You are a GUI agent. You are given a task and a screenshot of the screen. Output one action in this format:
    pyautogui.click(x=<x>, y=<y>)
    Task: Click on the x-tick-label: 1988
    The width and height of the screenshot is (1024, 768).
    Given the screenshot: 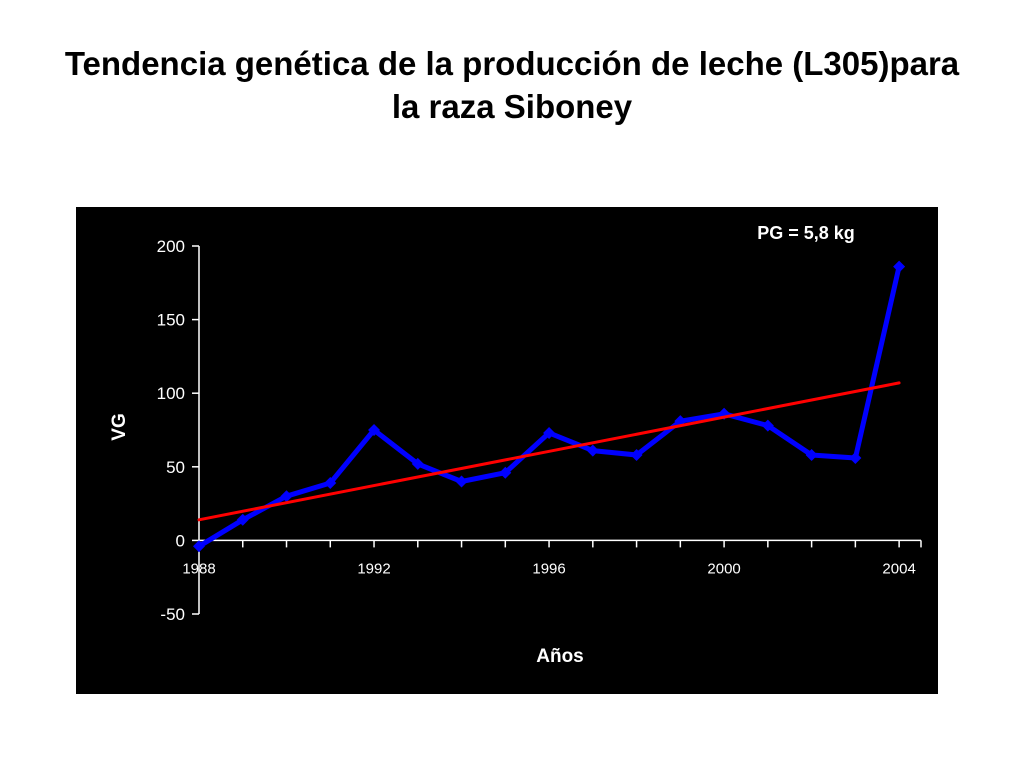 What is the action you would take?
    pyautogui.click(x=198, y=568)
    